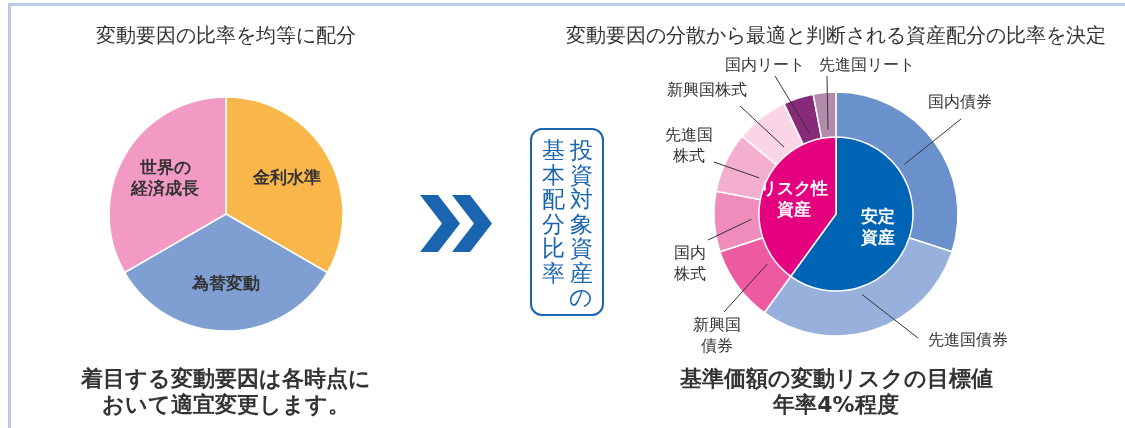 The height and width of the screenshot is (428, 1125). What do you see at coordinates (165, 177) in the screenshot?
I see `slice-label: 世界の経済成長` at bounding box center [165, 177].